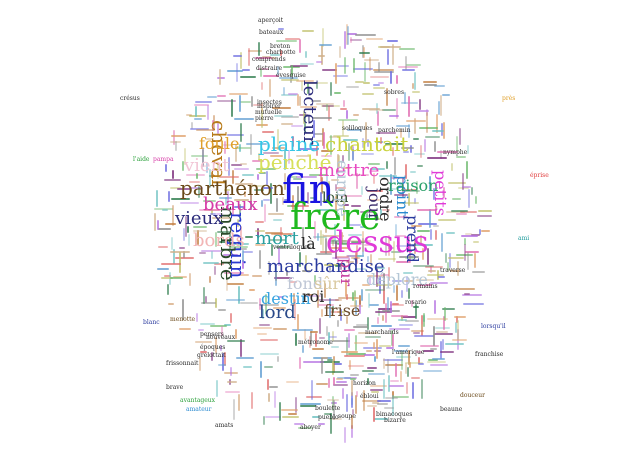 The width and height of the screenshot is (637, 461). What do you see at coordinates (326, 266) in the screenshot?
I see `word-marchandise: marchandise` at bounding box center [326, 266].